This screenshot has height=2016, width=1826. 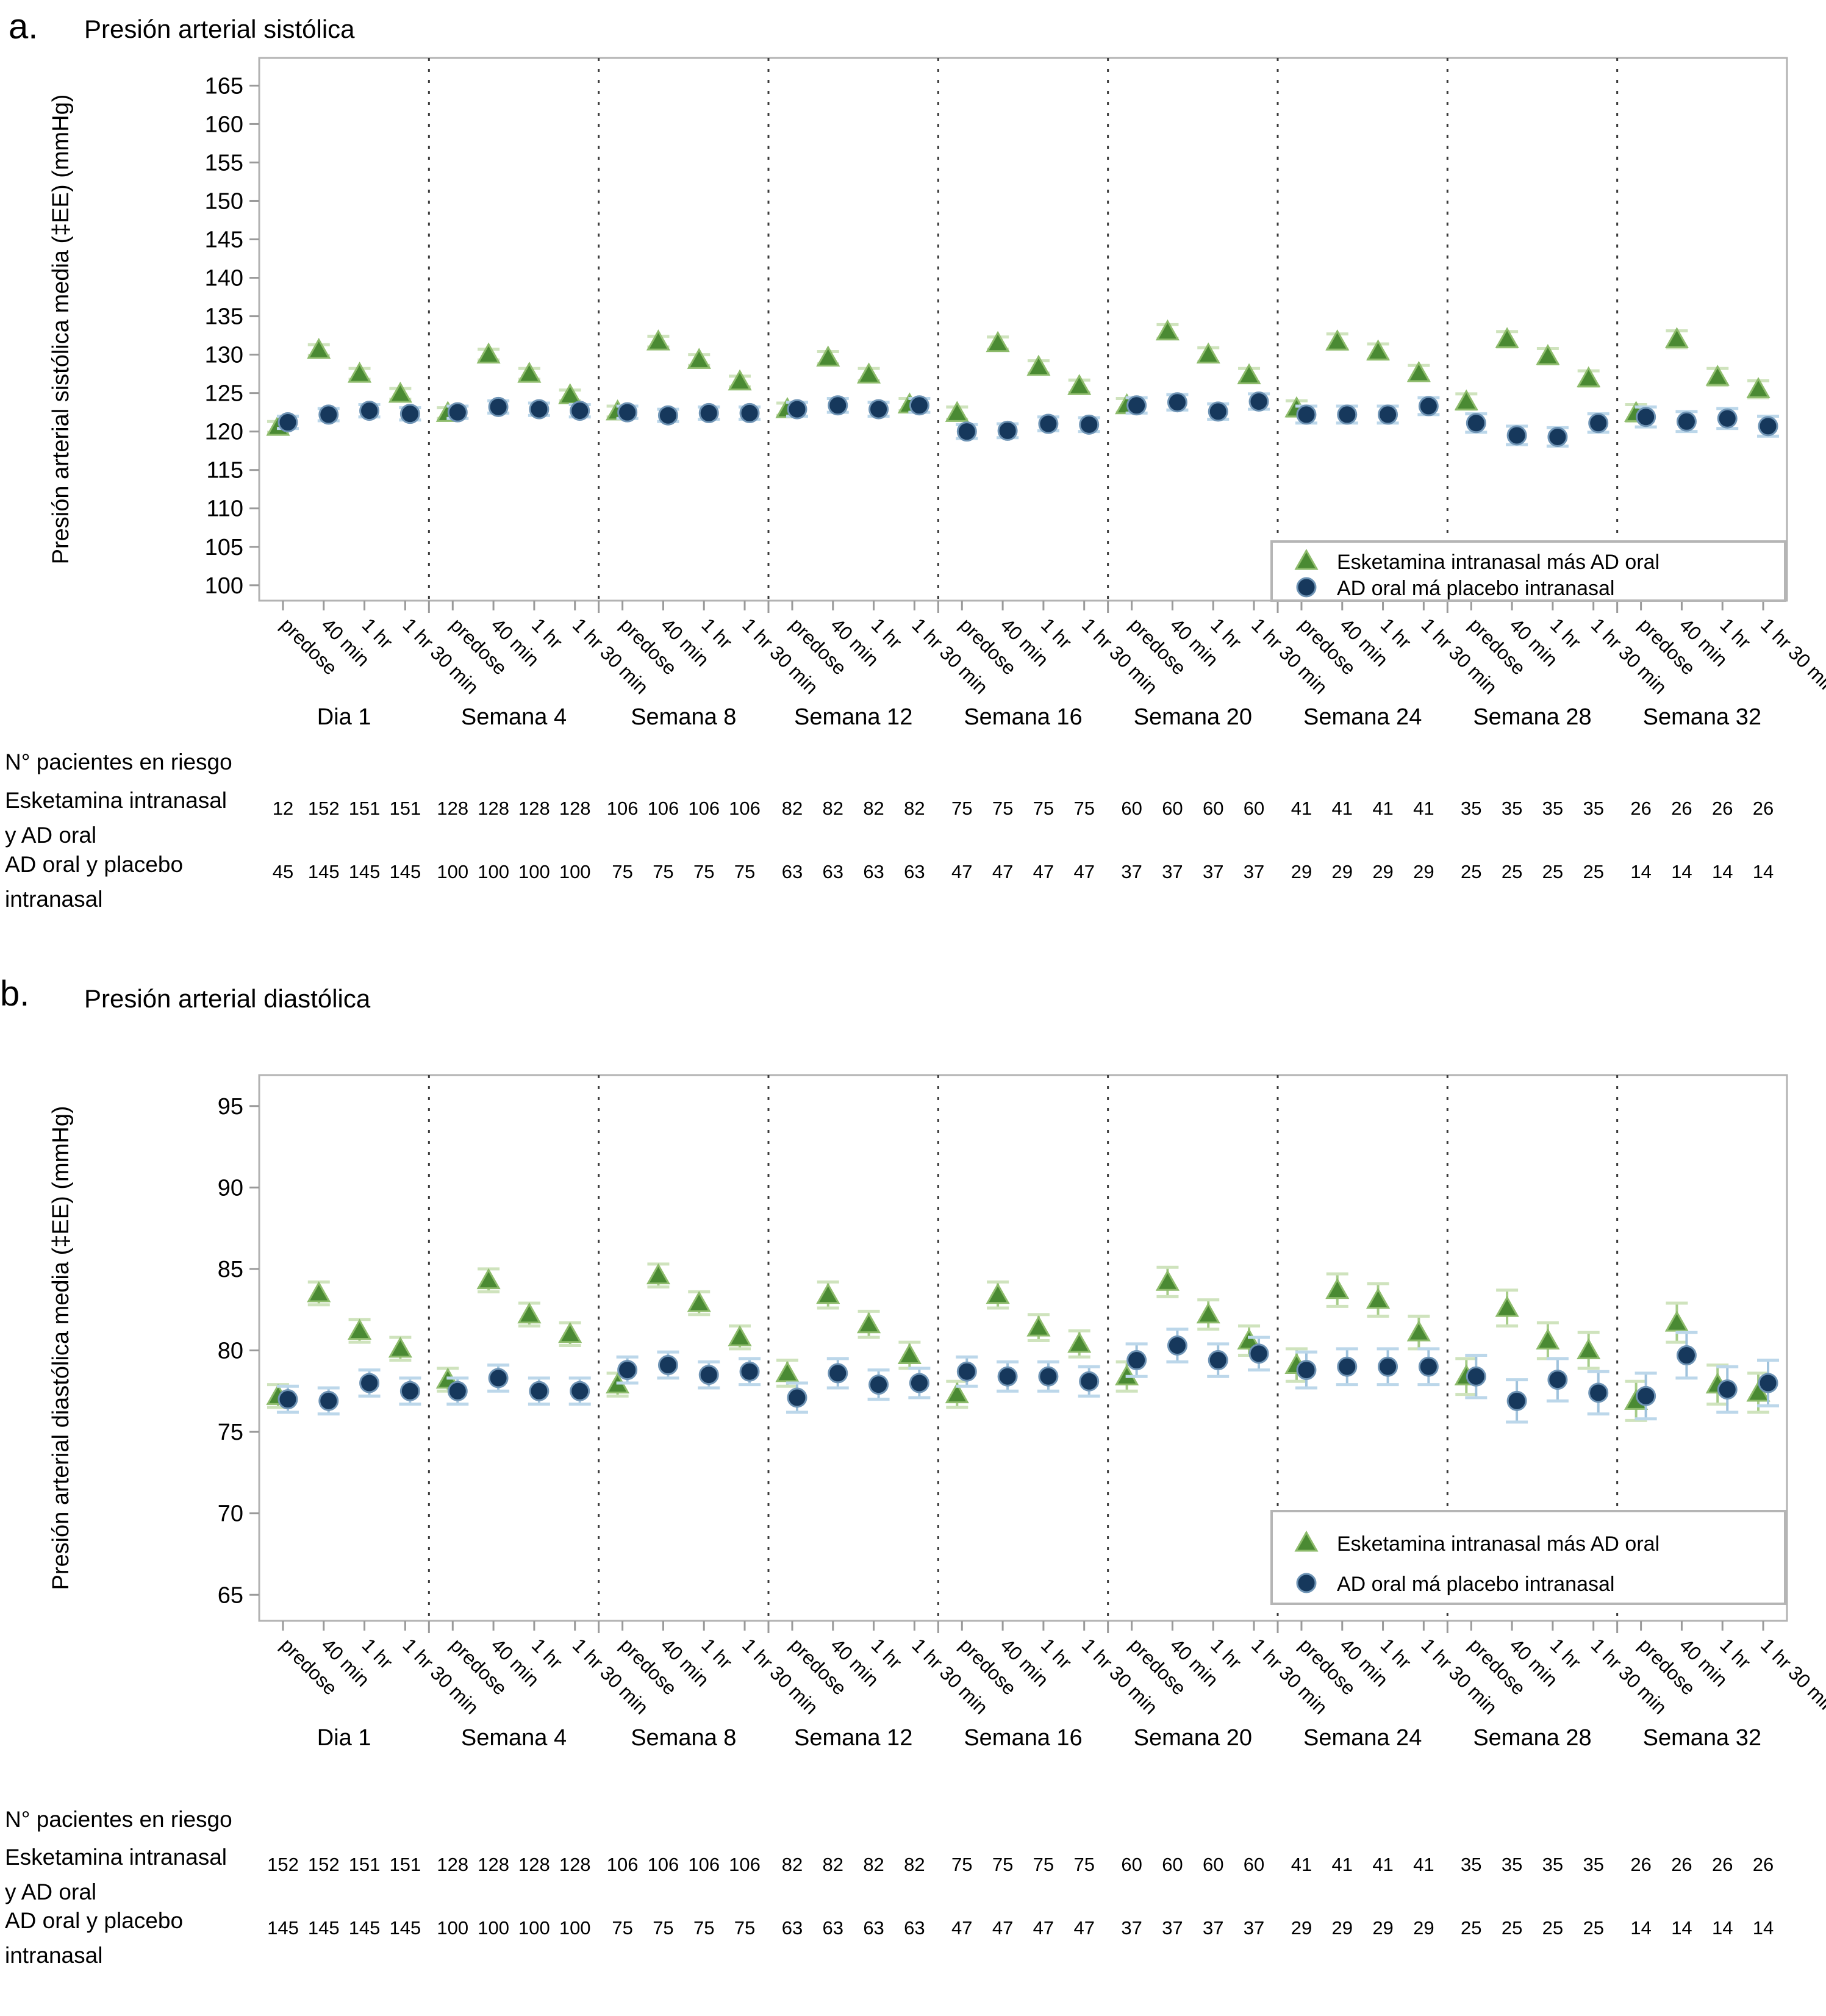 I want to click on y-tick-label: 70, so click(x=230, y=1514).